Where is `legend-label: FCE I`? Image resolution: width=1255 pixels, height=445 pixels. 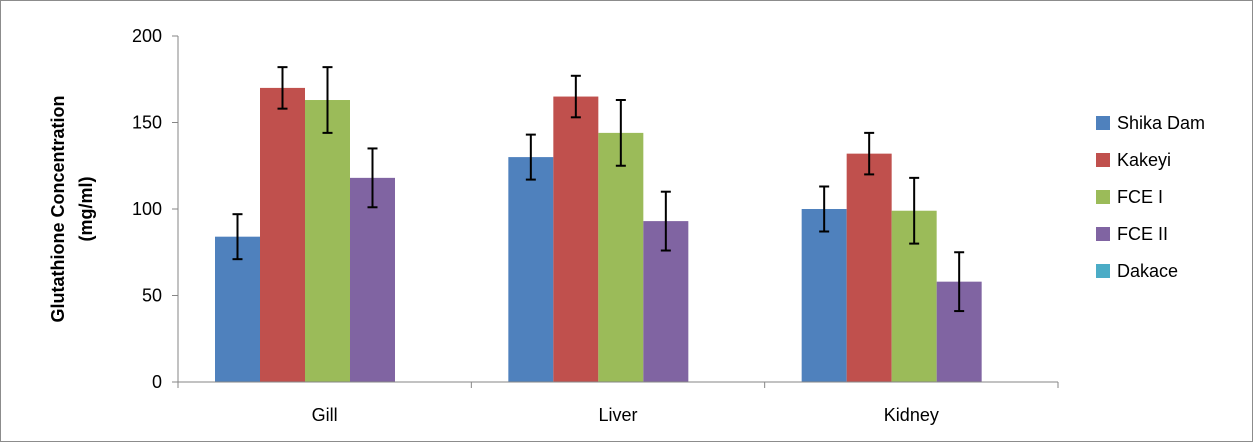 legend-label: FCE I is located at coordinates (1140, 197).